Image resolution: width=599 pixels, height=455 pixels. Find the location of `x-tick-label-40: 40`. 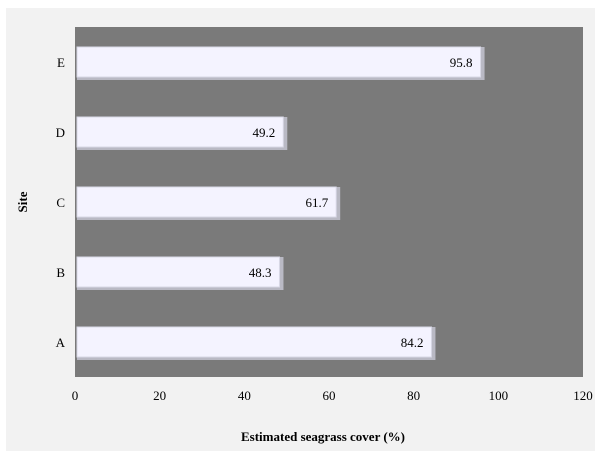

x-tick-label-40: 40 is located at coordinates (244, 395).